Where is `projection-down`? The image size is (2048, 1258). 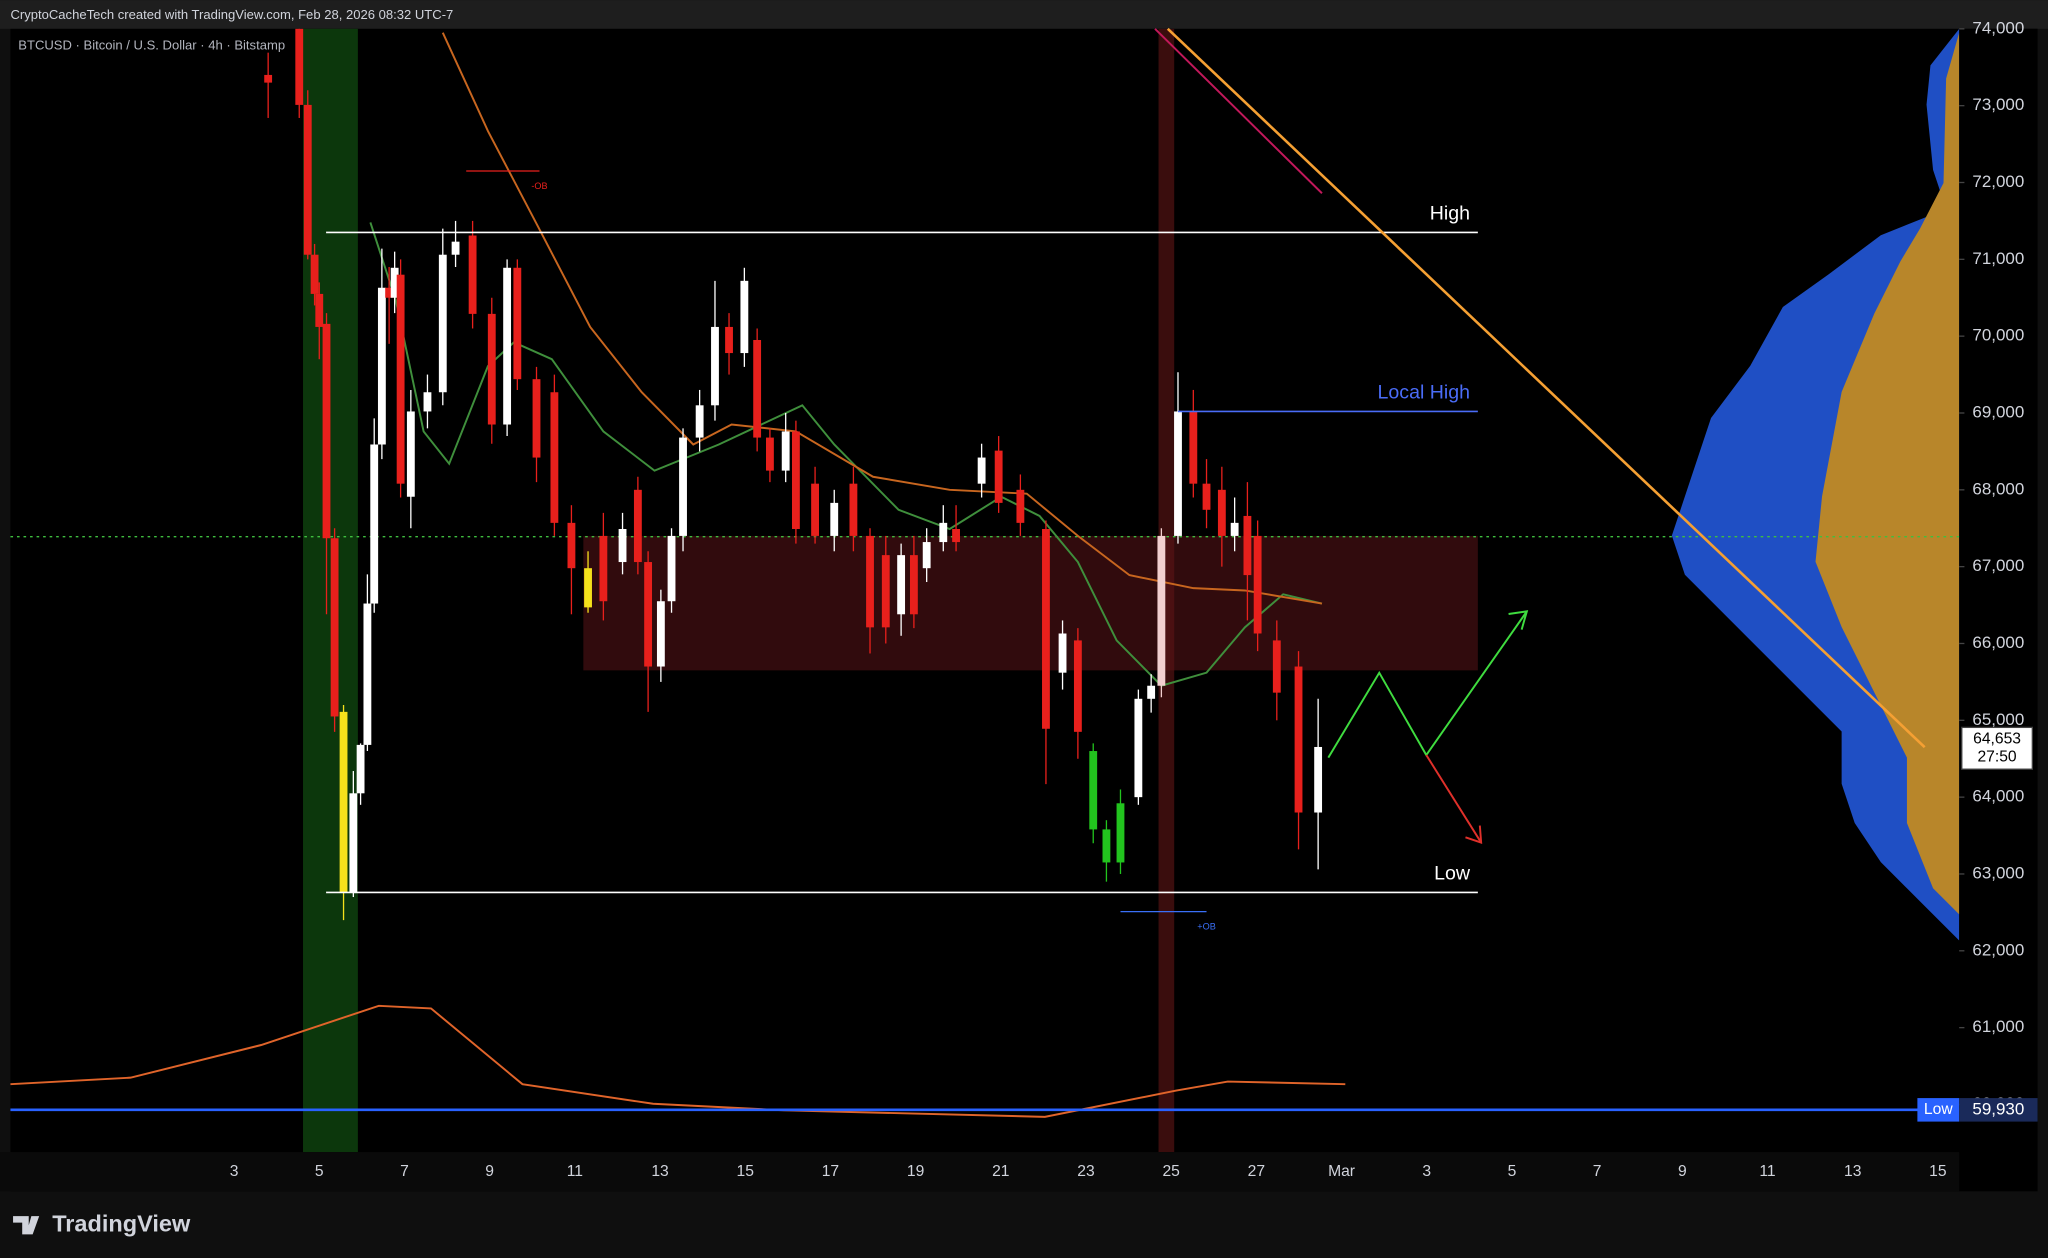 projection-down is located at coordinates (1453, 799).